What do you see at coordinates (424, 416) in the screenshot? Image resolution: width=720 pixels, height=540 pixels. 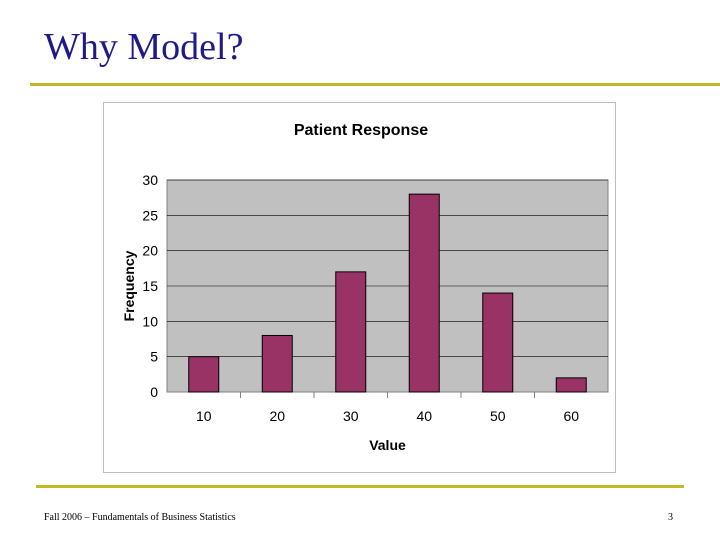 I see `x-tick-label: 40` at bounding box center [424, 416].